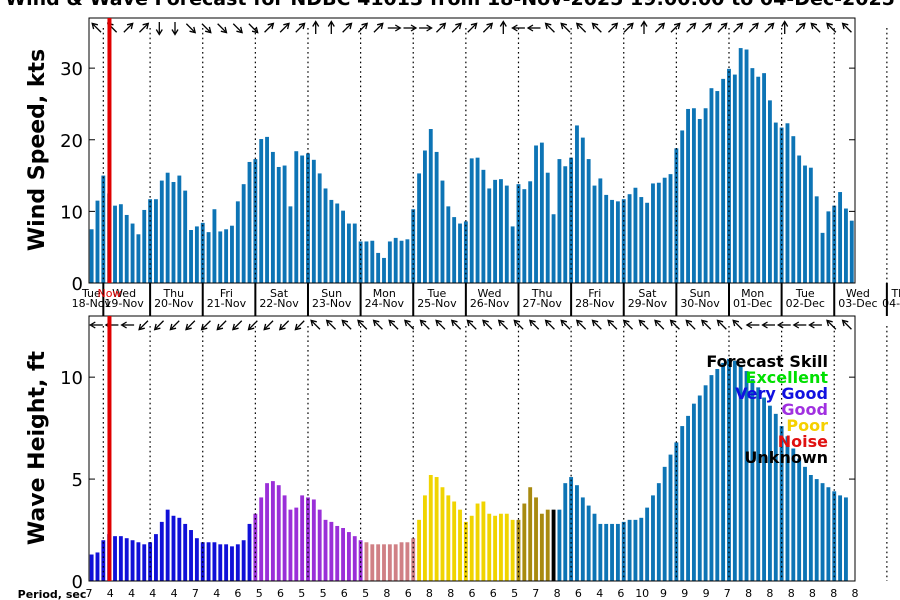  Describe the element at coordinates (37, 150) in the screenshot. I see `wind-ylabel: Wind Speed, kts` at that location.